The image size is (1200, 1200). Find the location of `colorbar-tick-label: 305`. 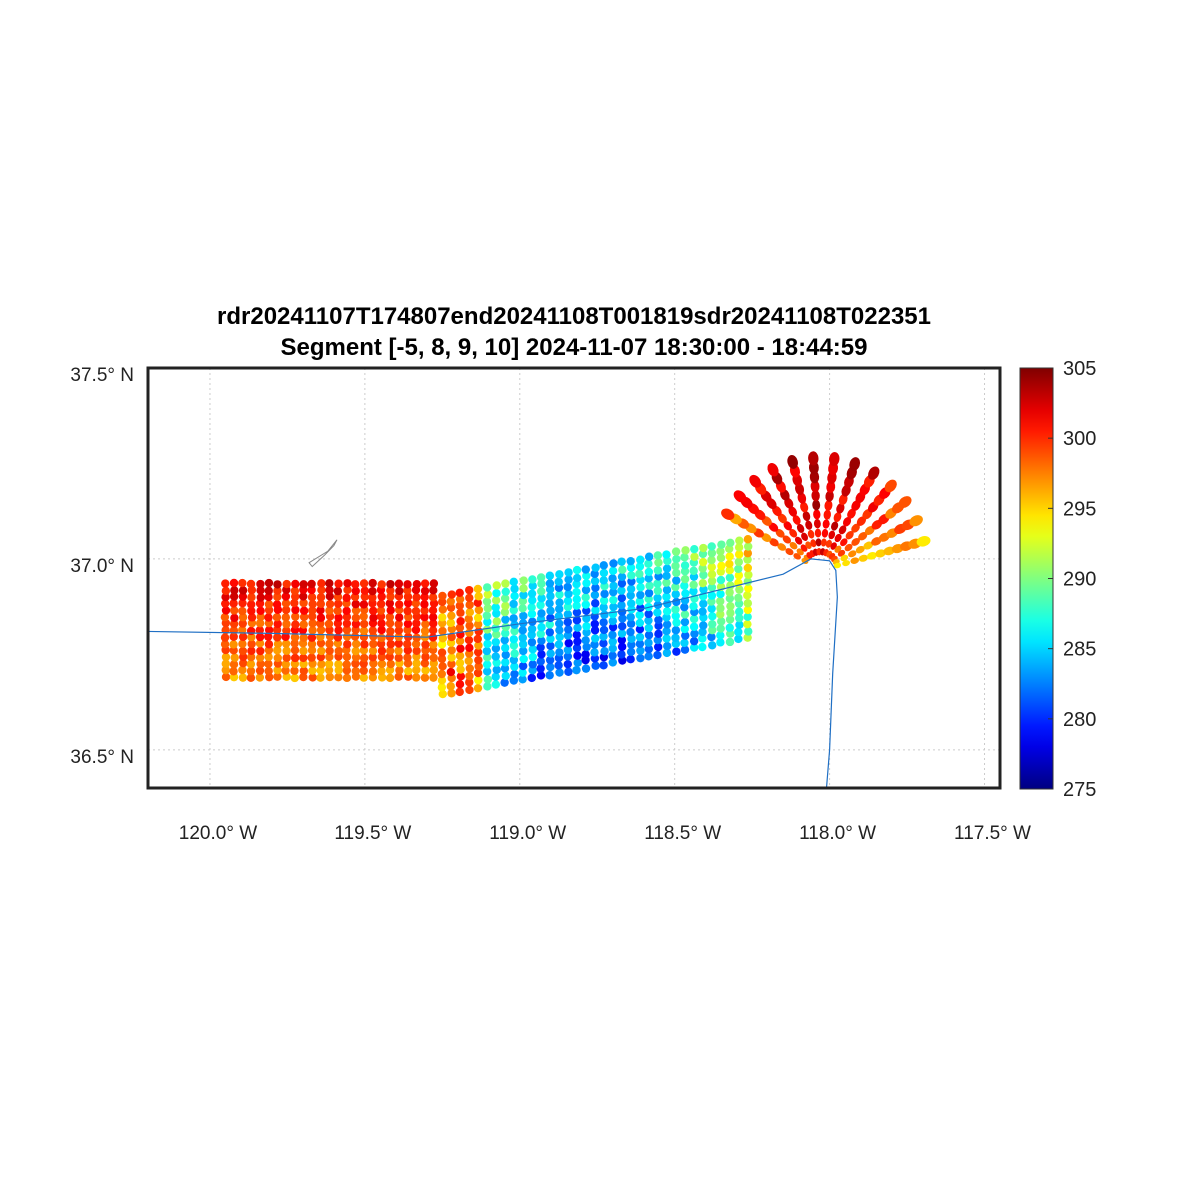

colorbar-tick-label: 305 is located at coordinates (1079, 369).